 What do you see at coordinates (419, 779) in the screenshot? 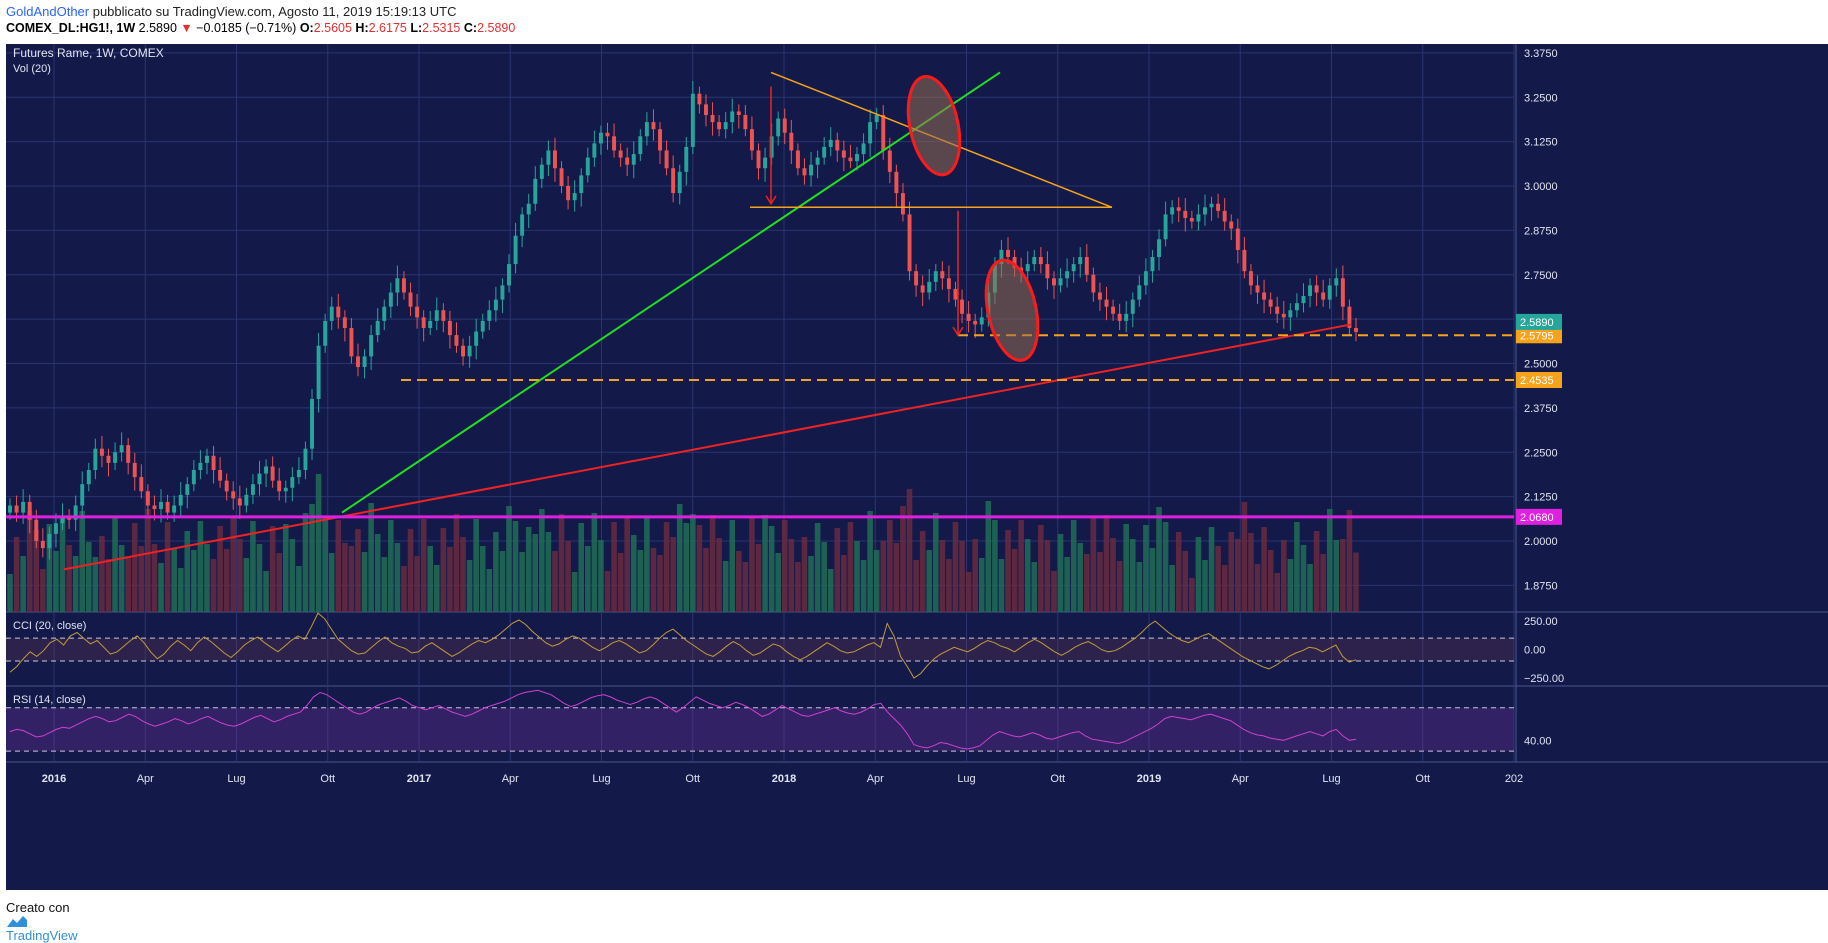
I see `time-tick-label: 2017` at bounding box center [419, 779].